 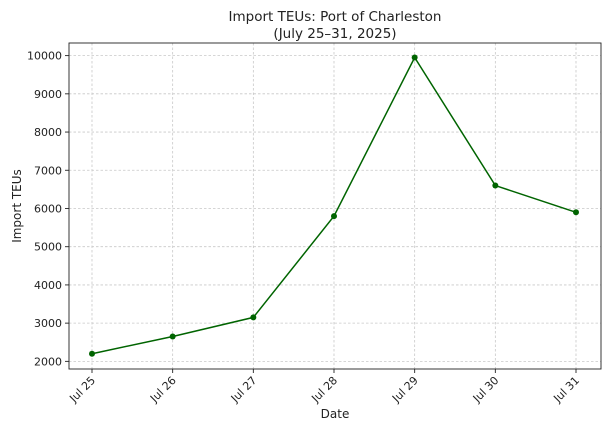 What do you see at coordinates (335, 414) in the screenshot?
I see `x-axis-label: Date` at bounding box center [335, 414].